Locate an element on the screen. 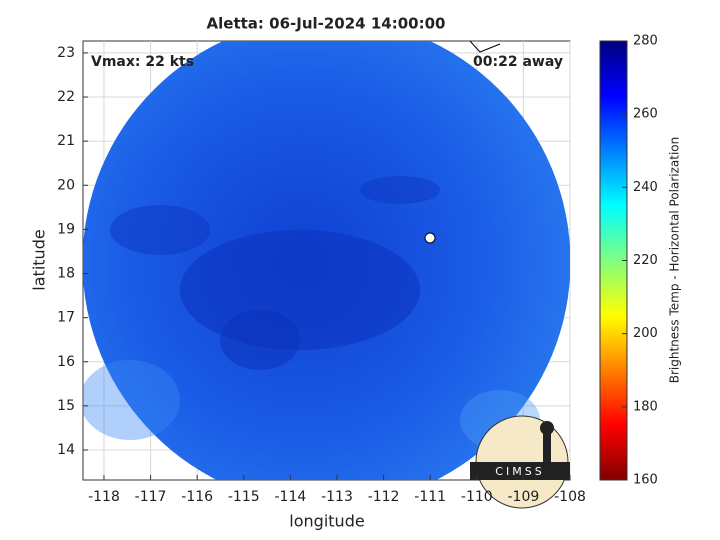 This screenshot has height=540, width=720. y-tick-label: 22 is located at coordinates (66, 97).